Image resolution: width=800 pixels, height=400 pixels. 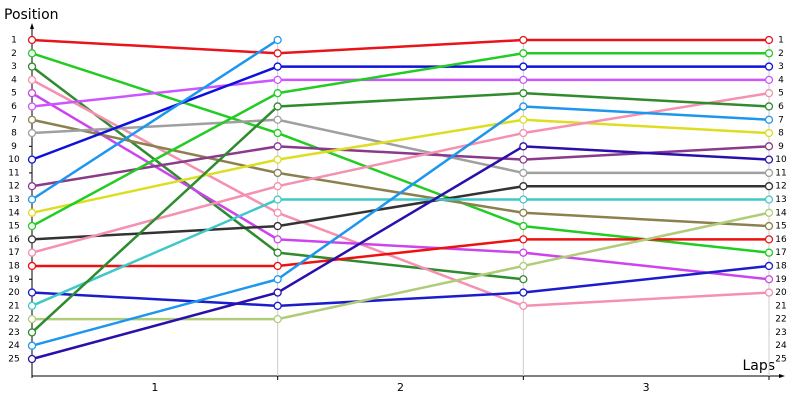 What do you see at coordinates (32, 26) in the screenshot?
I see `y-axis-arrow` at bounding box center [32, 26].